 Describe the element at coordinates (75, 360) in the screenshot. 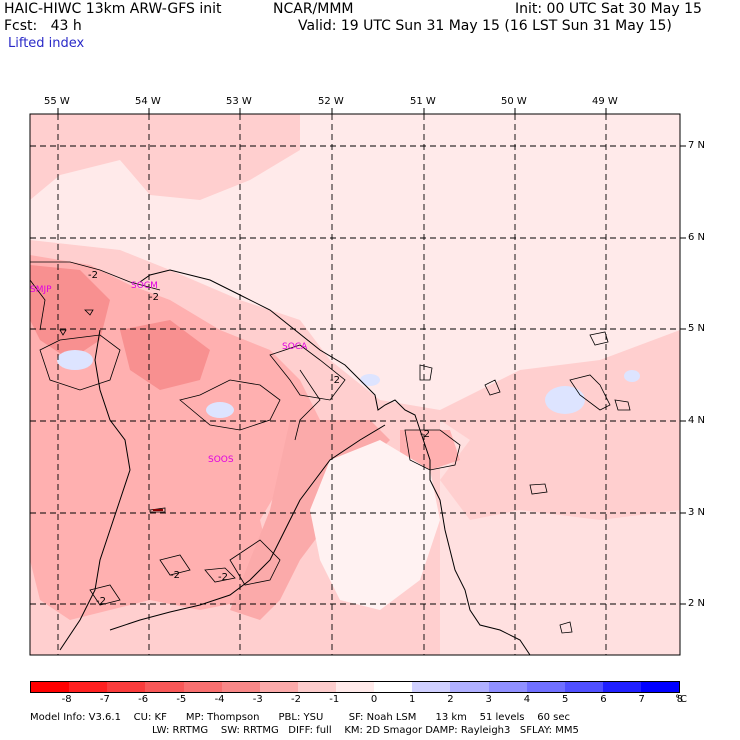

I see `blue-spot-west` at that location.